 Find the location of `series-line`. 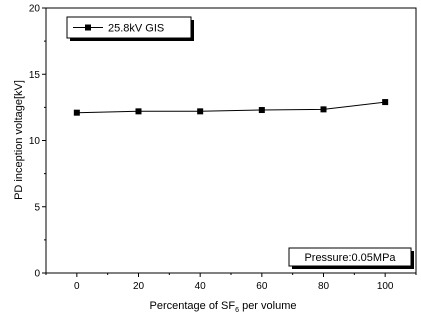

series-line is located at coordinates (231, 107).